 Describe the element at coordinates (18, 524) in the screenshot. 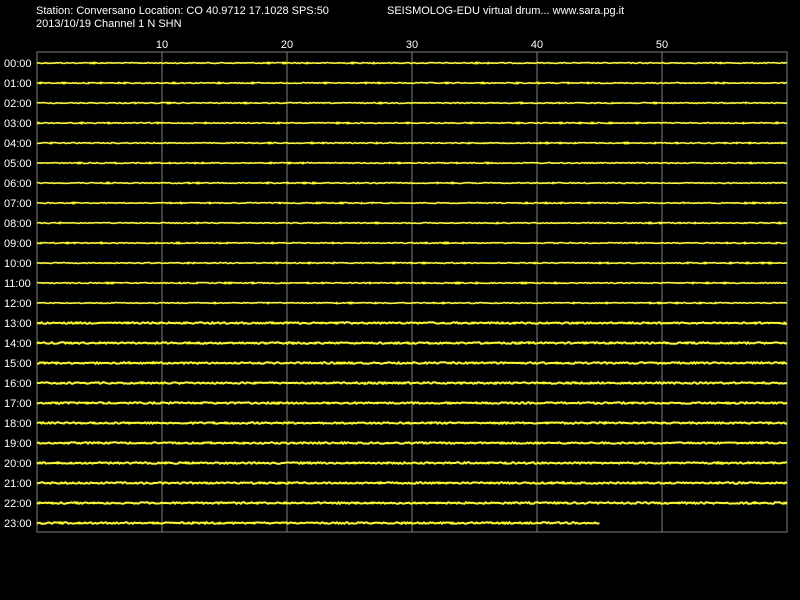

I see `hour-label: 23:00` at that location.